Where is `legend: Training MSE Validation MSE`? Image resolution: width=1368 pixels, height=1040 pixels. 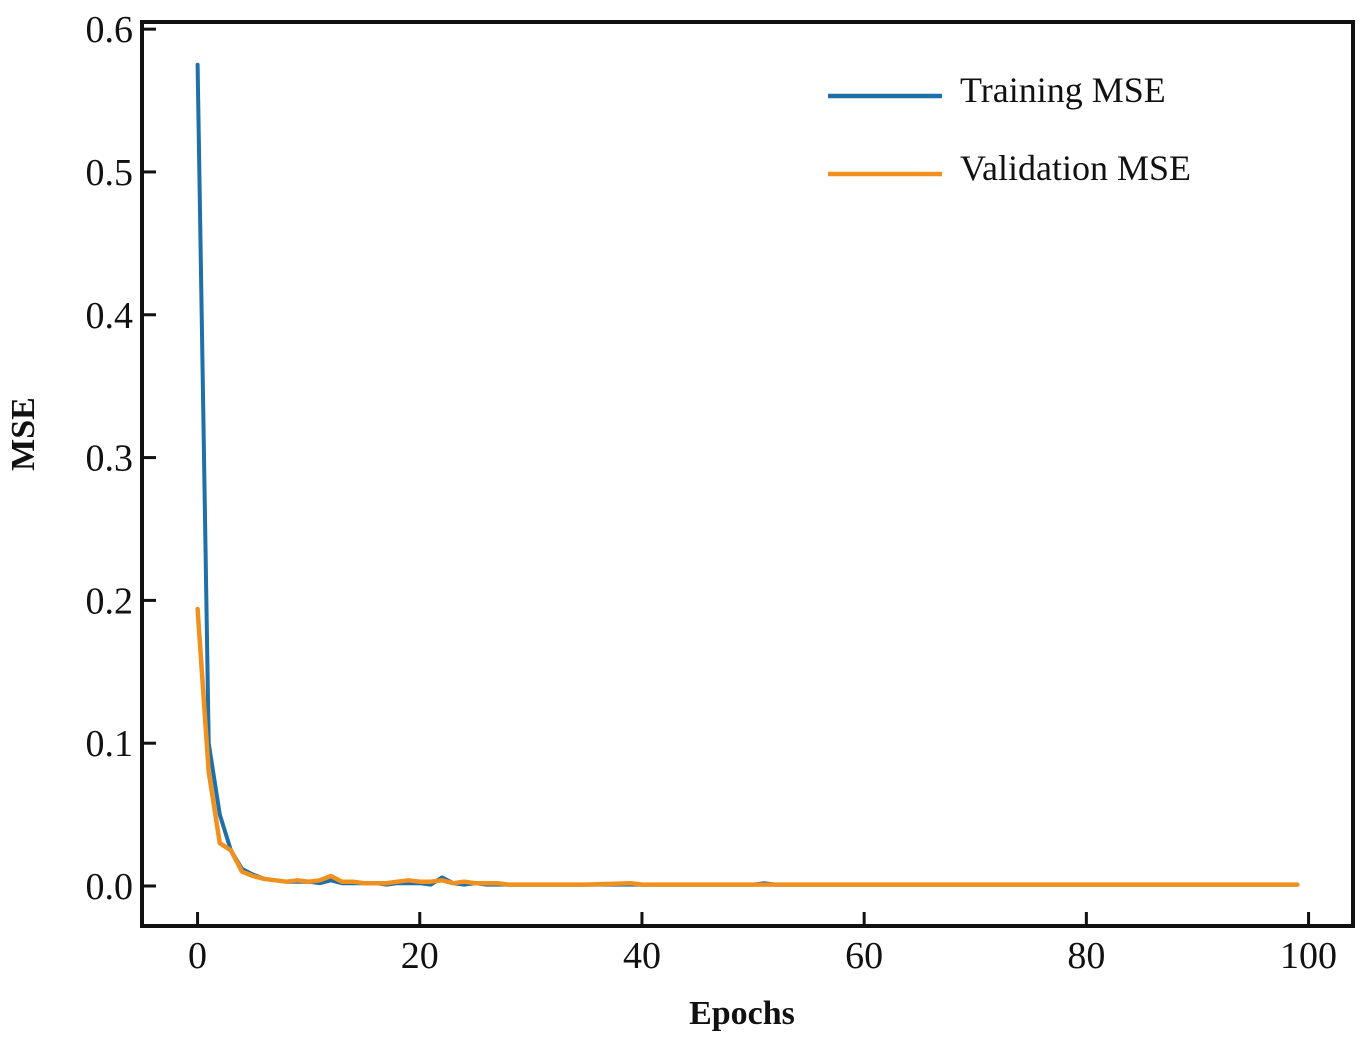
legend: Training MSE Validation MSE is located at coordinates (1009, 129).